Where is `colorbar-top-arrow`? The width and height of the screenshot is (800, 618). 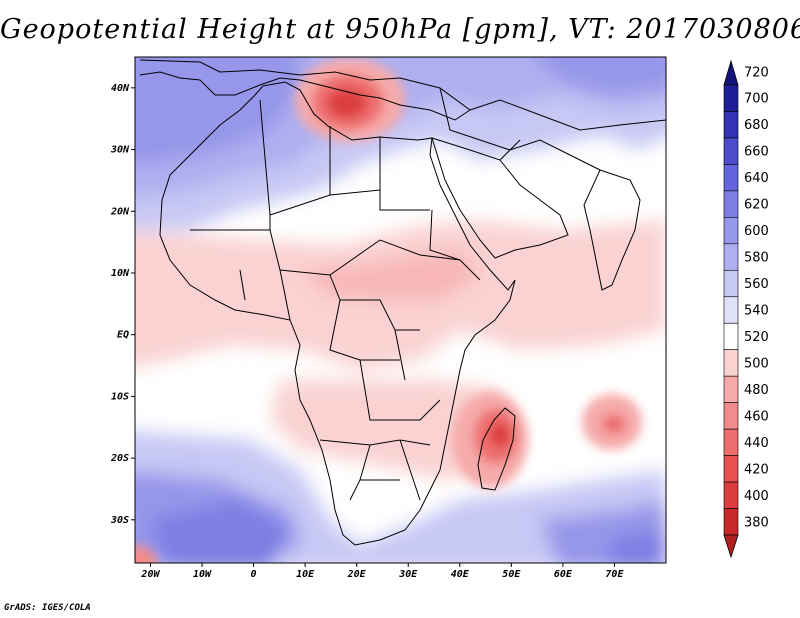
colorbar-top-arrow is located at coordinates (731, 72).